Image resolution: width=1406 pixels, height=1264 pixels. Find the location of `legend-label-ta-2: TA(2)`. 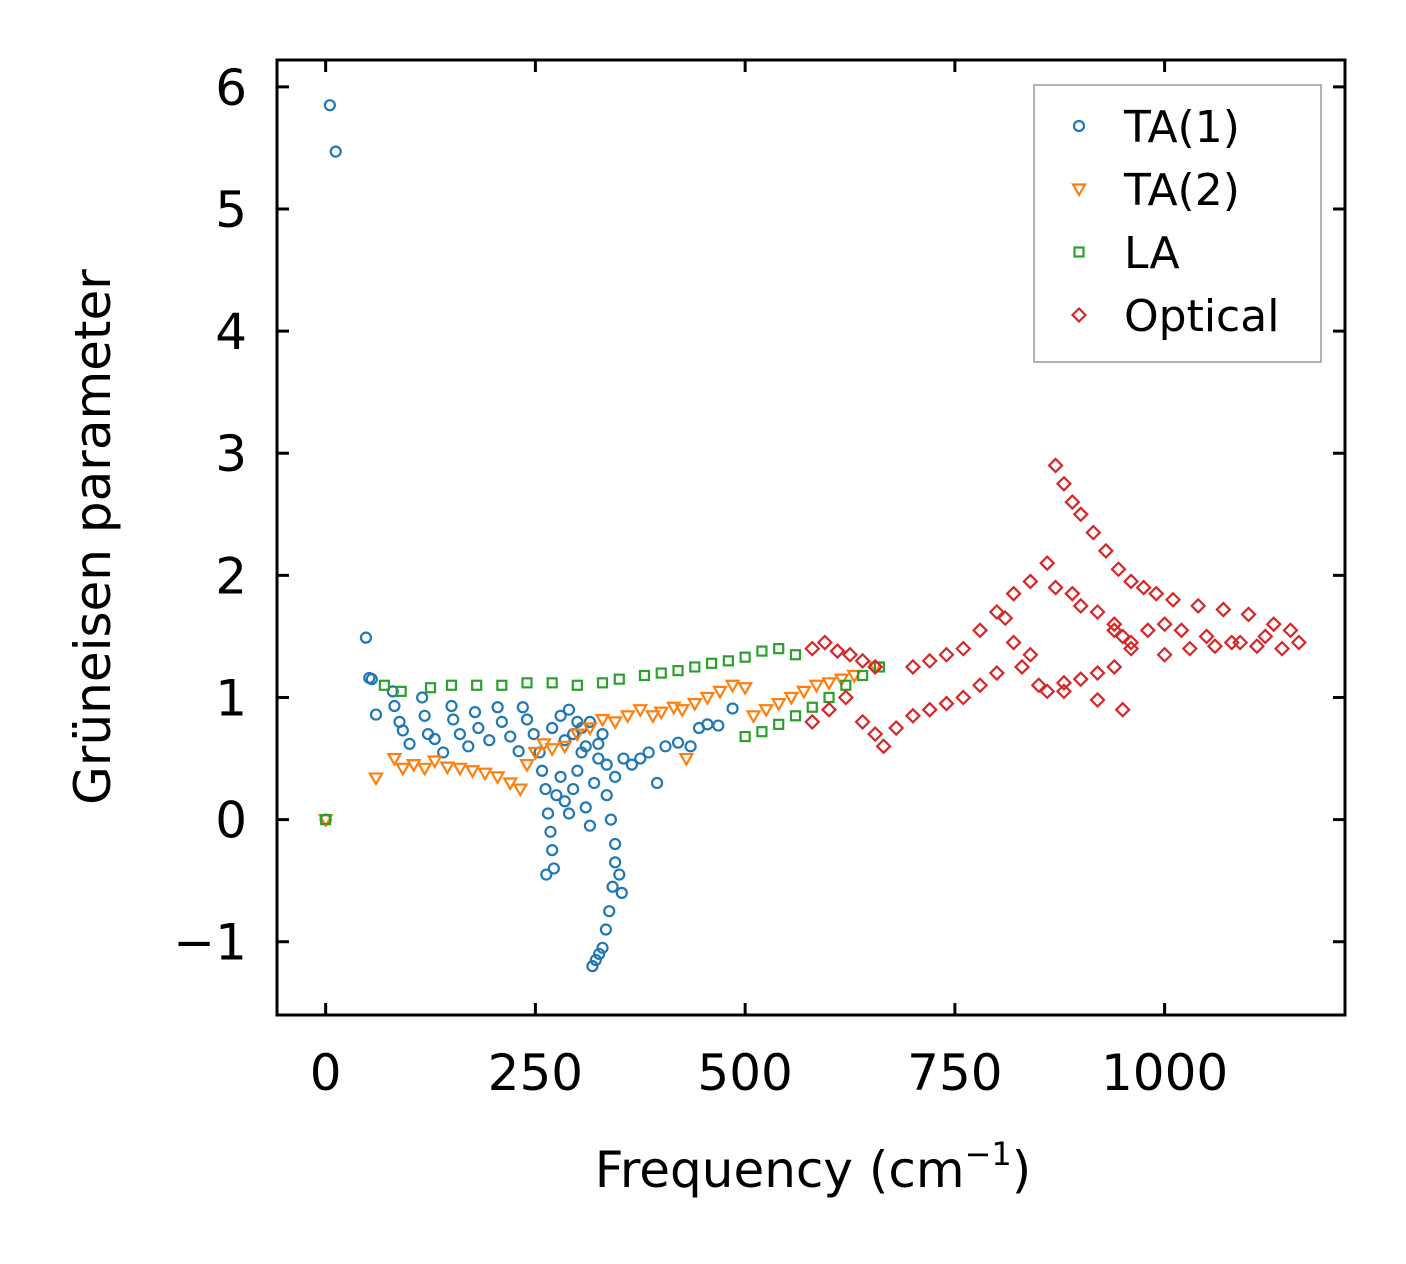

legend-label-ta-2: TA(2) is located at coordinates (1181, 190).